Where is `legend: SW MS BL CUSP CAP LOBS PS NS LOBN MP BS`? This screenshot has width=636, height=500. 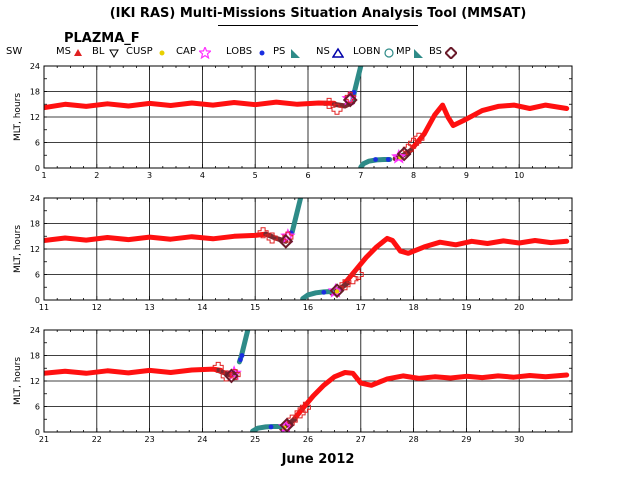 legend: SW MS BL CUSP CAP LOBS PS NS LOBN MP BS is located at coordinates (321, 54).